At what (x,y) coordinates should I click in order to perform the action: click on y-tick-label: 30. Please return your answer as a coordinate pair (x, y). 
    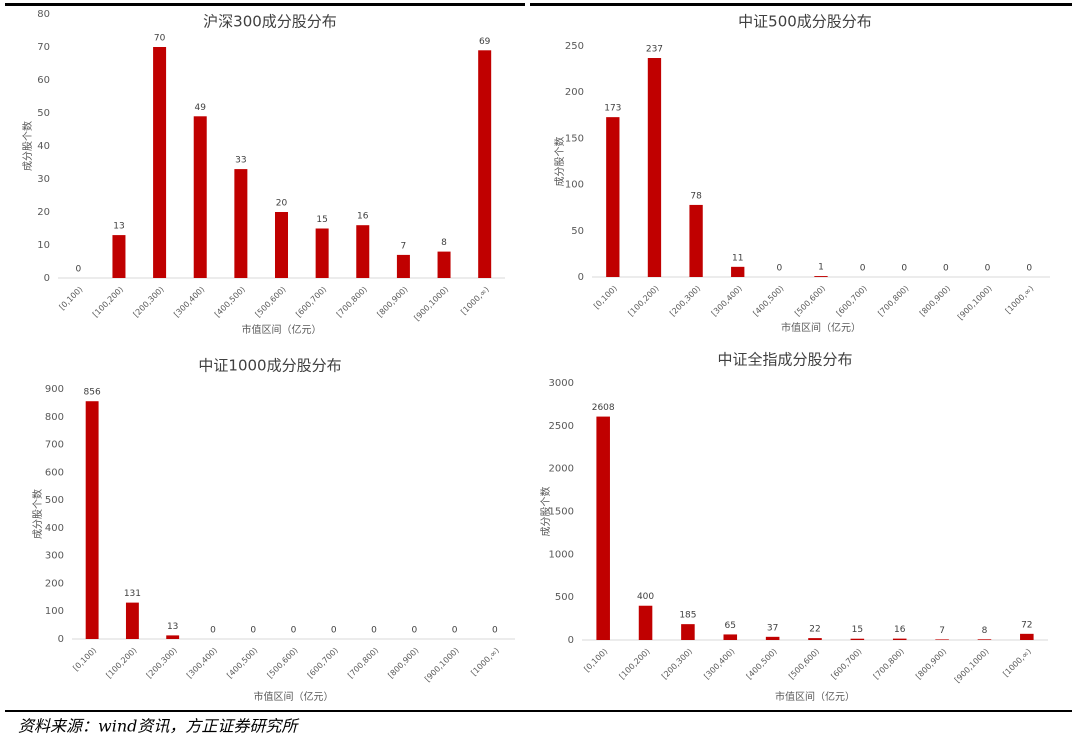
    Looking at the image, I should click on (43, 179).